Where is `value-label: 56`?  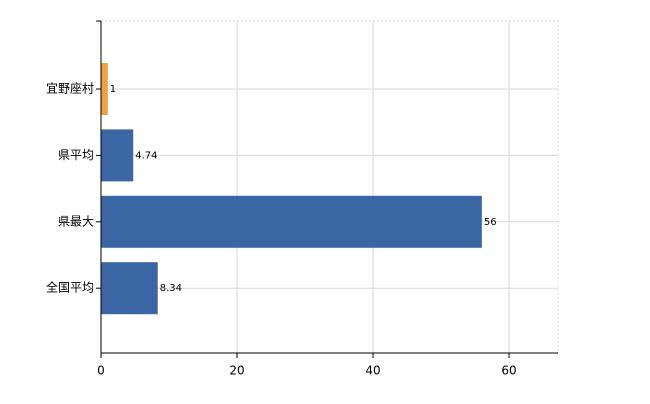 value-label: 56 is located at coordinates (490, 222).